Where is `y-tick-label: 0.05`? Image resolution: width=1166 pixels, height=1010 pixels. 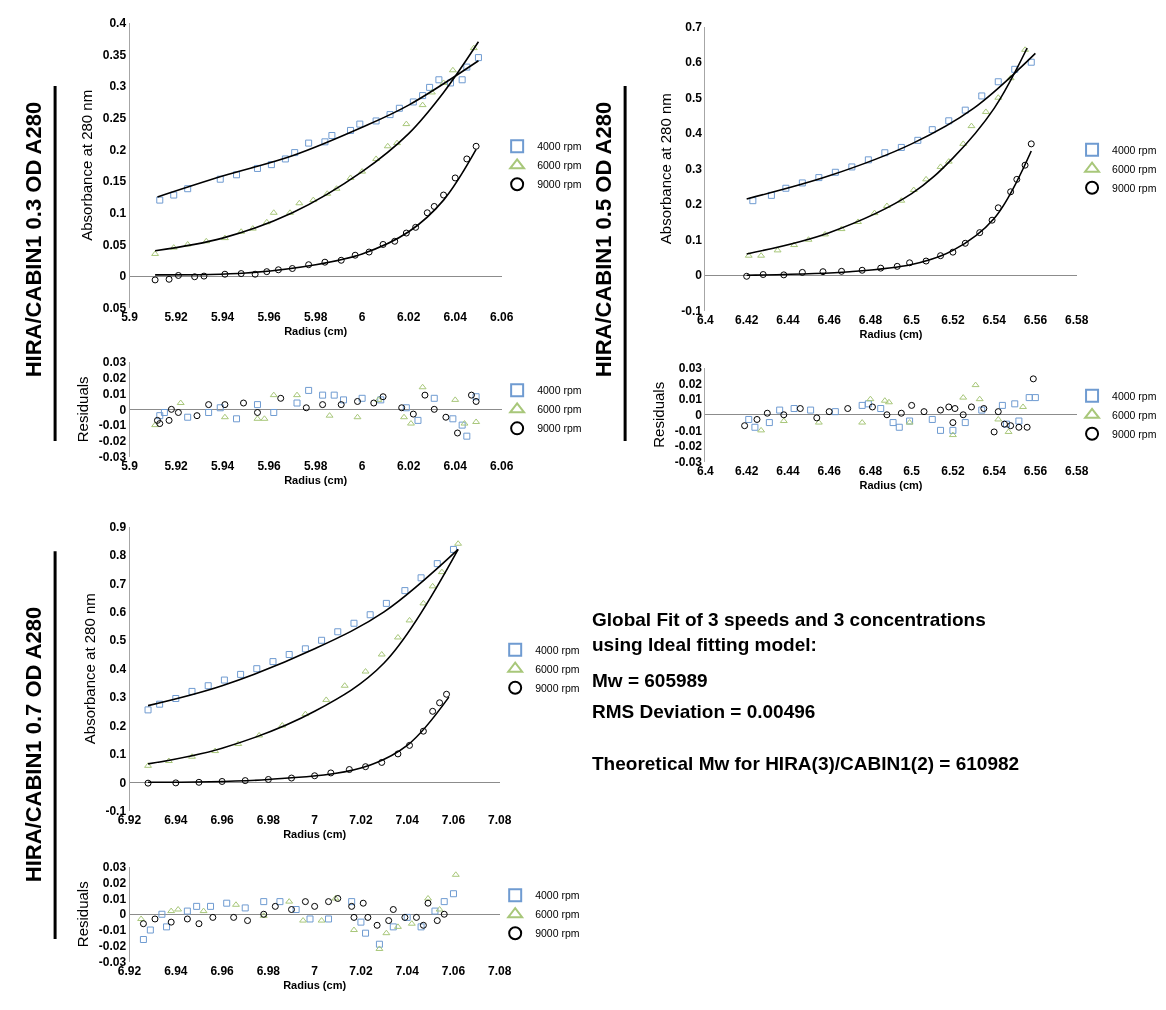 y-tick-label: 0.05 is located at coordinates (114, 244).